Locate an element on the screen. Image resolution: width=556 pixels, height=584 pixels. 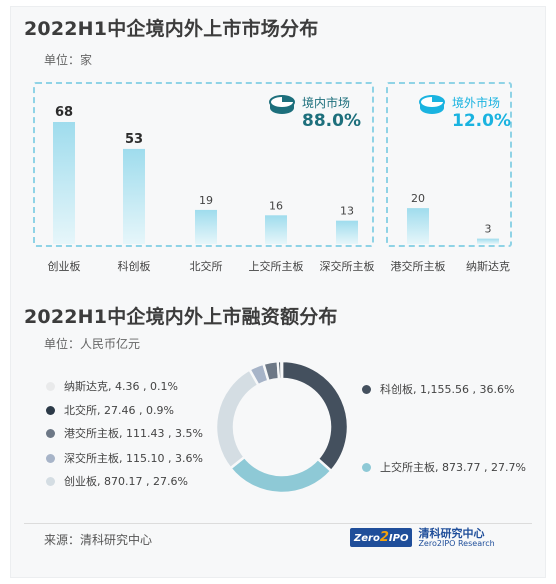
bar-value-label: 68 is located at coordinates (64, 112).